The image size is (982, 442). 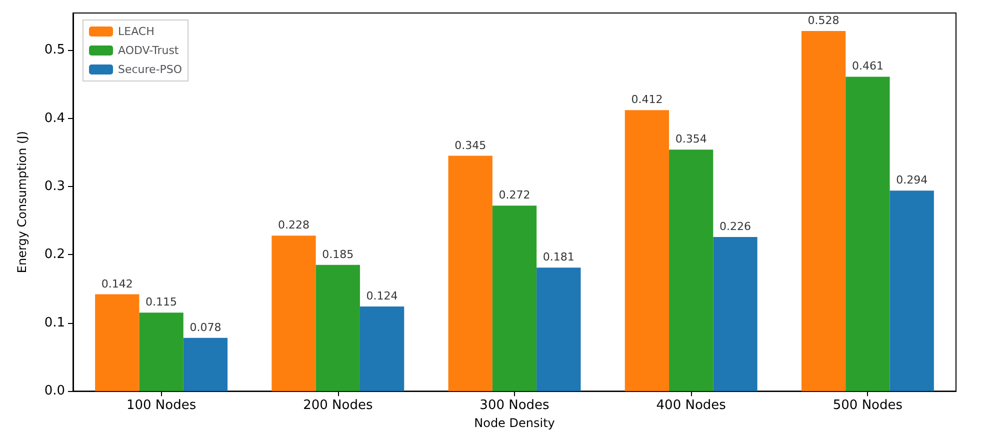 What do you see at coordinates (294, 225) in the screenshot?
I see `data-label: 0.228` at bounding box center [294, 225].